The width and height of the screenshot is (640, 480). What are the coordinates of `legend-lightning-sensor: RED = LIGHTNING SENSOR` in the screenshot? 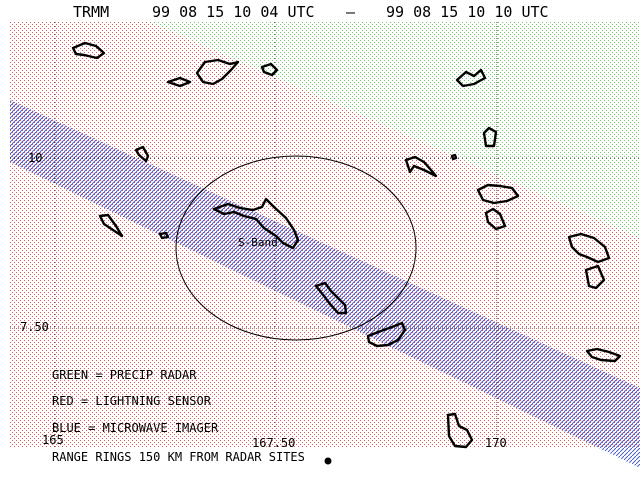 It's located at (132, 401).